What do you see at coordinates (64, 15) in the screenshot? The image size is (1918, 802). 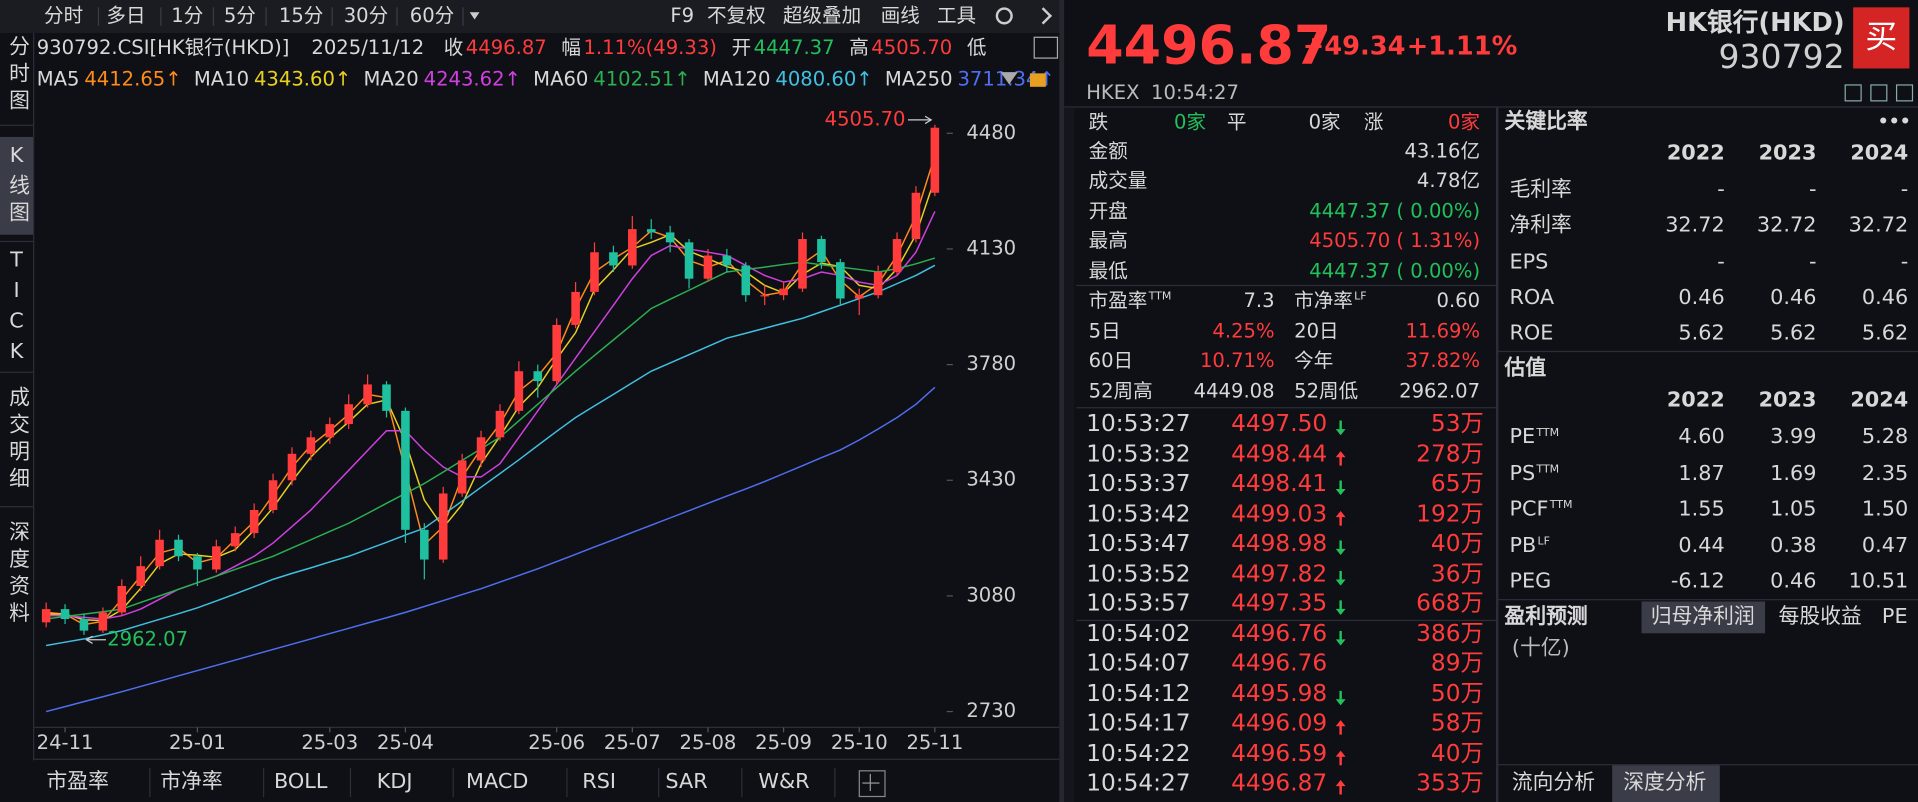 I see `period-tab: 分时` at bounding box center [64, 15].